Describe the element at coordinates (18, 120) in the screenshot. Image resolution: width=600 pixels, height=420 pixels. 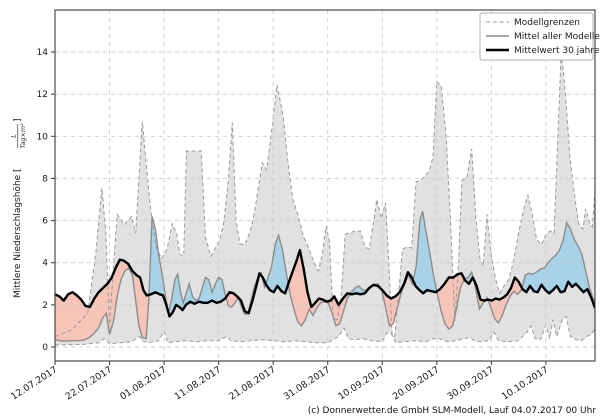
I see `y-axis-label-bracket: ]` at that location.